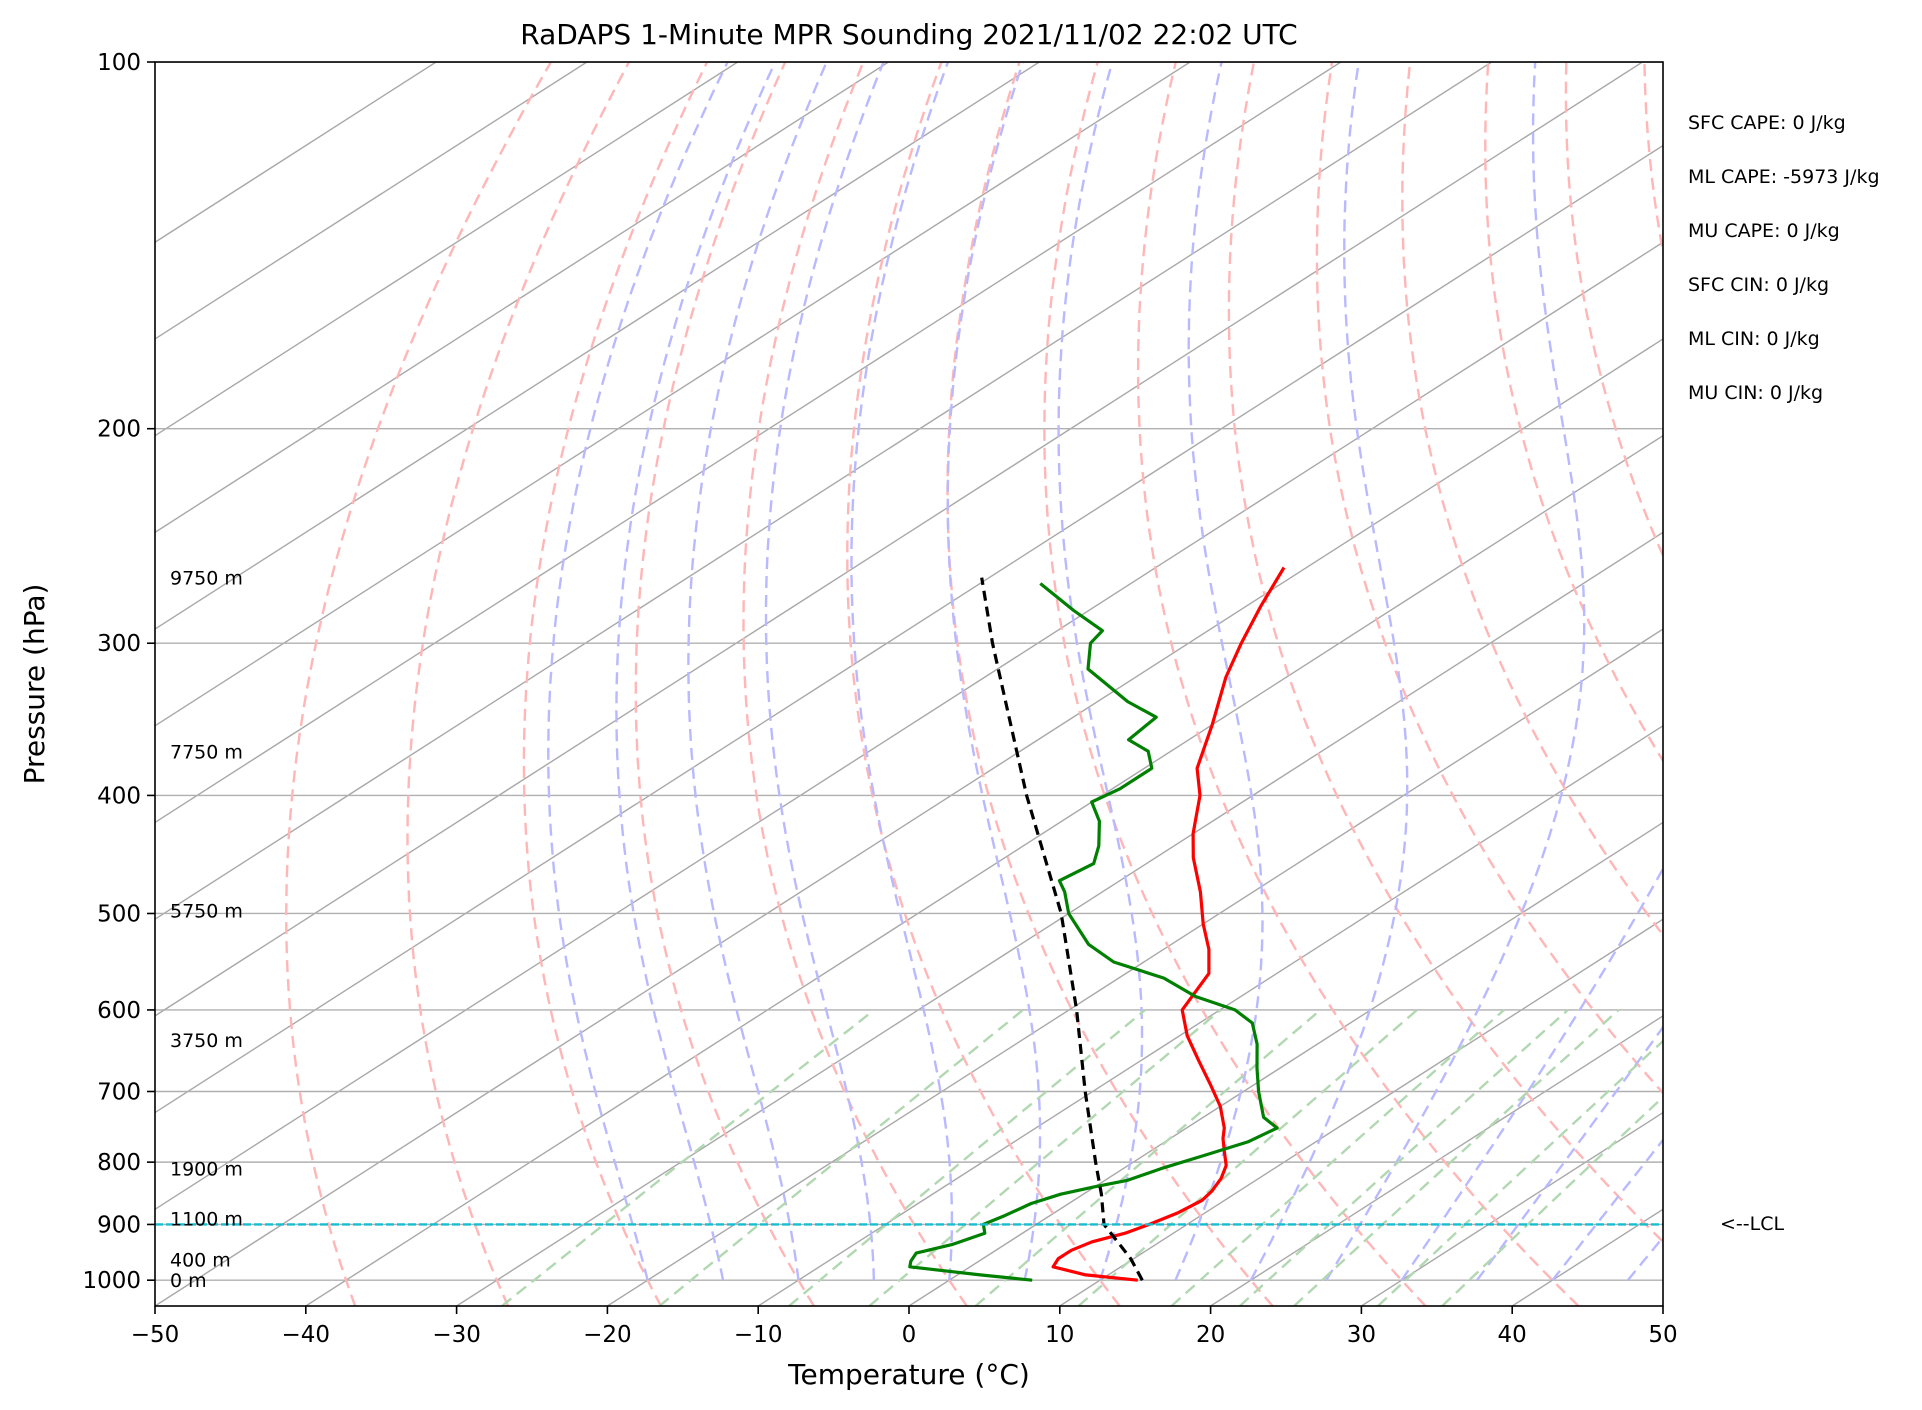  What do you see at coordinates (111, 1281) in the screenshot?
I see `y-tick-label: 1000` at bounding box center [111, 1281].